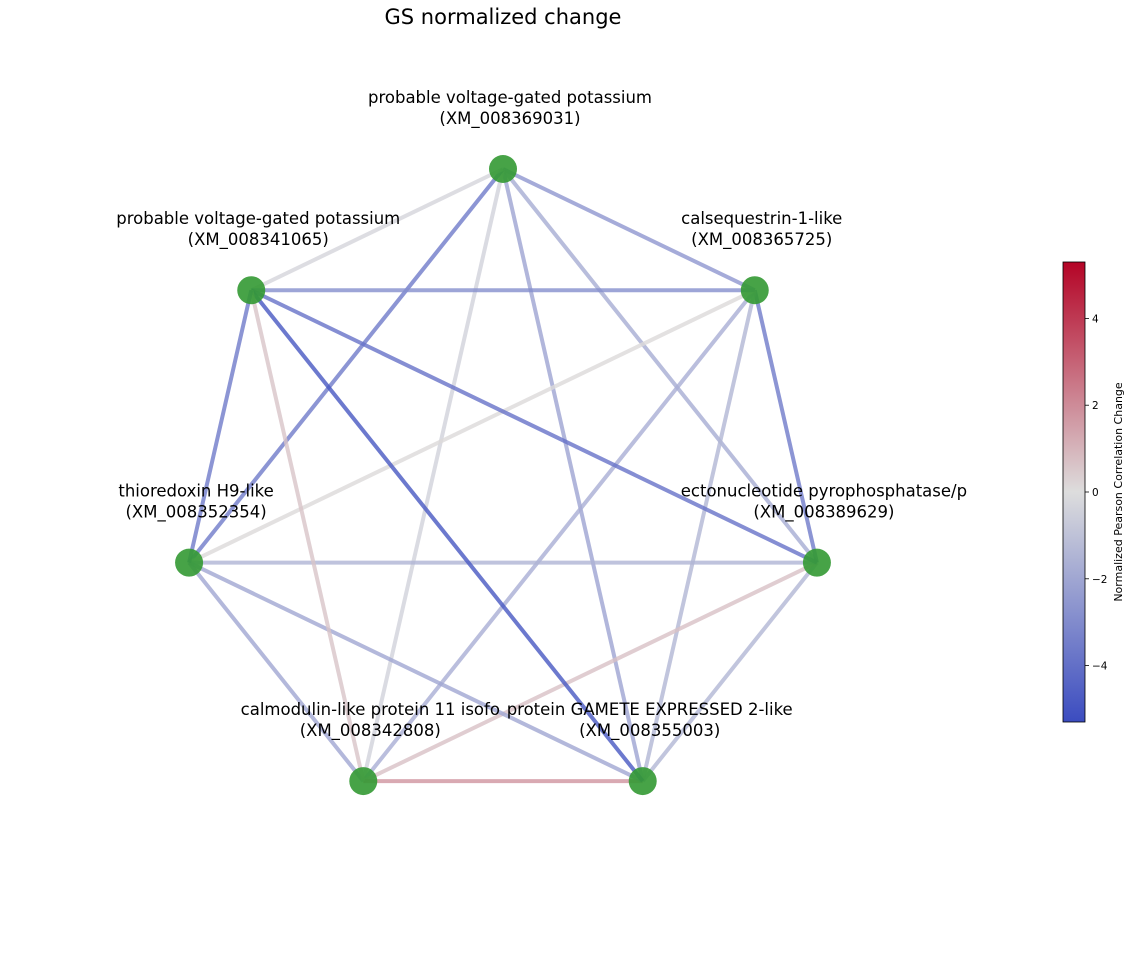 This screenshot has height=962, width=1131. What do you see at coordinates (307, 535) in the screenshot?
I see `edge-n5-n7` at bounding box center [307, 535].